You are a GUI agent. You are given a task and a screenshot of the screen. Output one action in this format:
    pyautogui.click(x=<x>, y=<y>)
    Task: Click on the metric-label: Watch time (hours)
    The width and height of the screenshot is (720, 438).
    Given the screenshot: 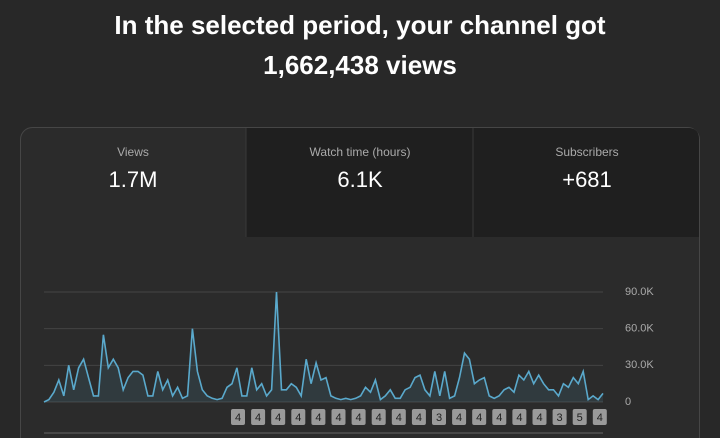 What is the action you would take?
    pyautogui.click(x=360, y=152)
    